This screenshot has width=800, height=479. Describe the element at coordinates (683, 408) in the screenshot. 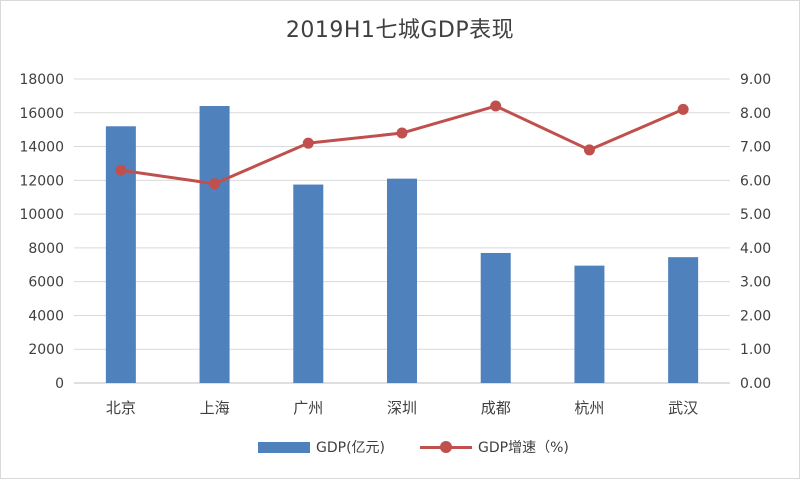

I see `category-label: 武汉` at that location.